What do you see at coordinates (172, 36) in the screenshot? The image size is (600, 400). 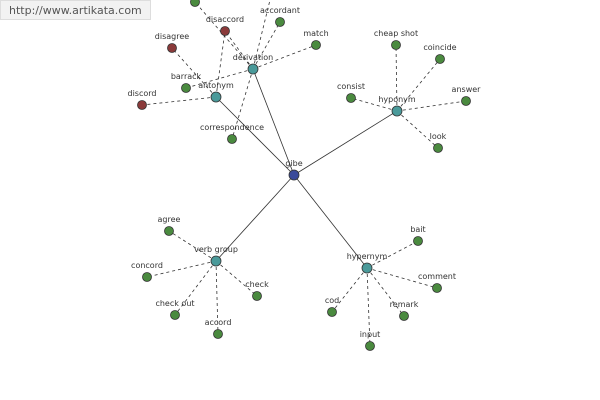 I see `node-label: disagree` at bounding box center [172, 36].